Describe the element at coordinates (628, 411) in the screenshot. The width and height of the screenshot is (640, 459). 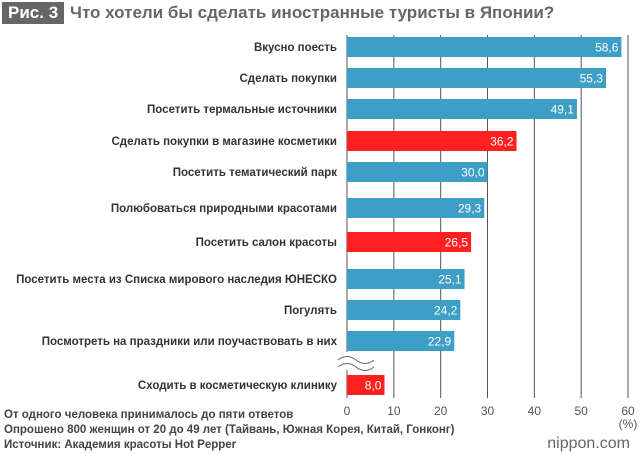
I see `x-tick-label: 60` at that location.